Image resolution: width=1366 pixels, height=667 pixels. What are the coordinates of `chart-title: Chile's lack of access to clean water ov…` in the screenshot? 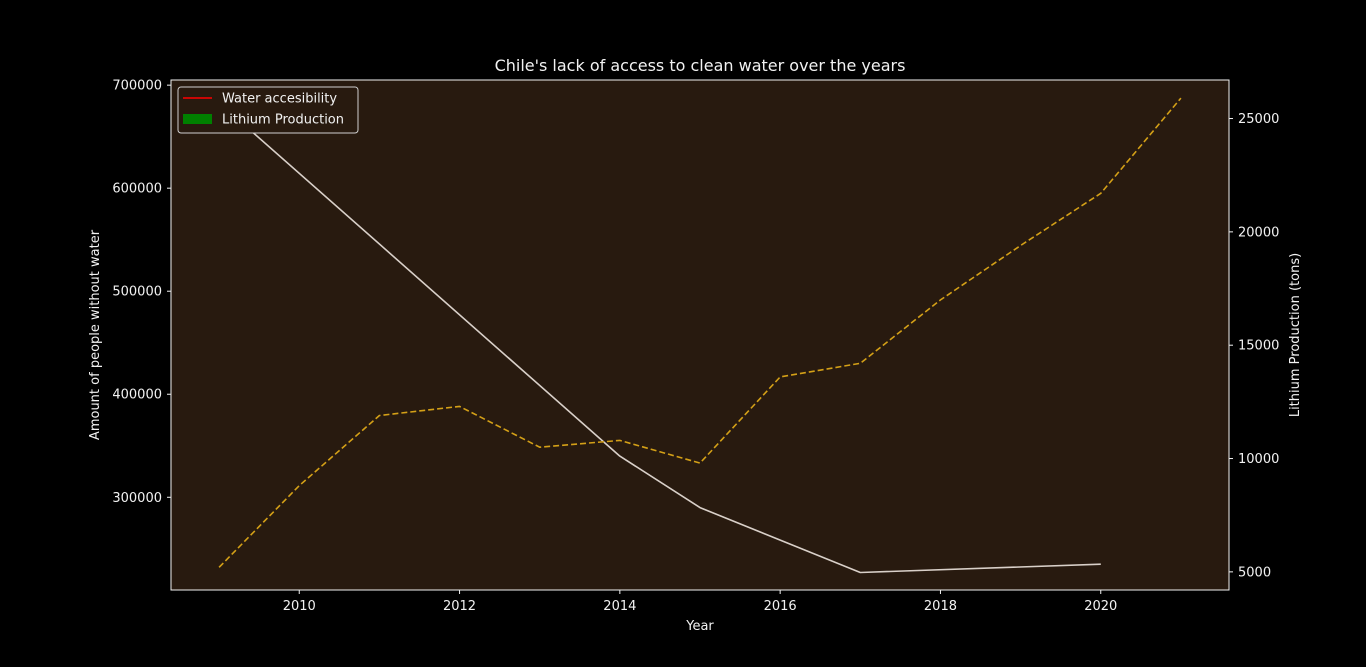 It's located at (700, 65).